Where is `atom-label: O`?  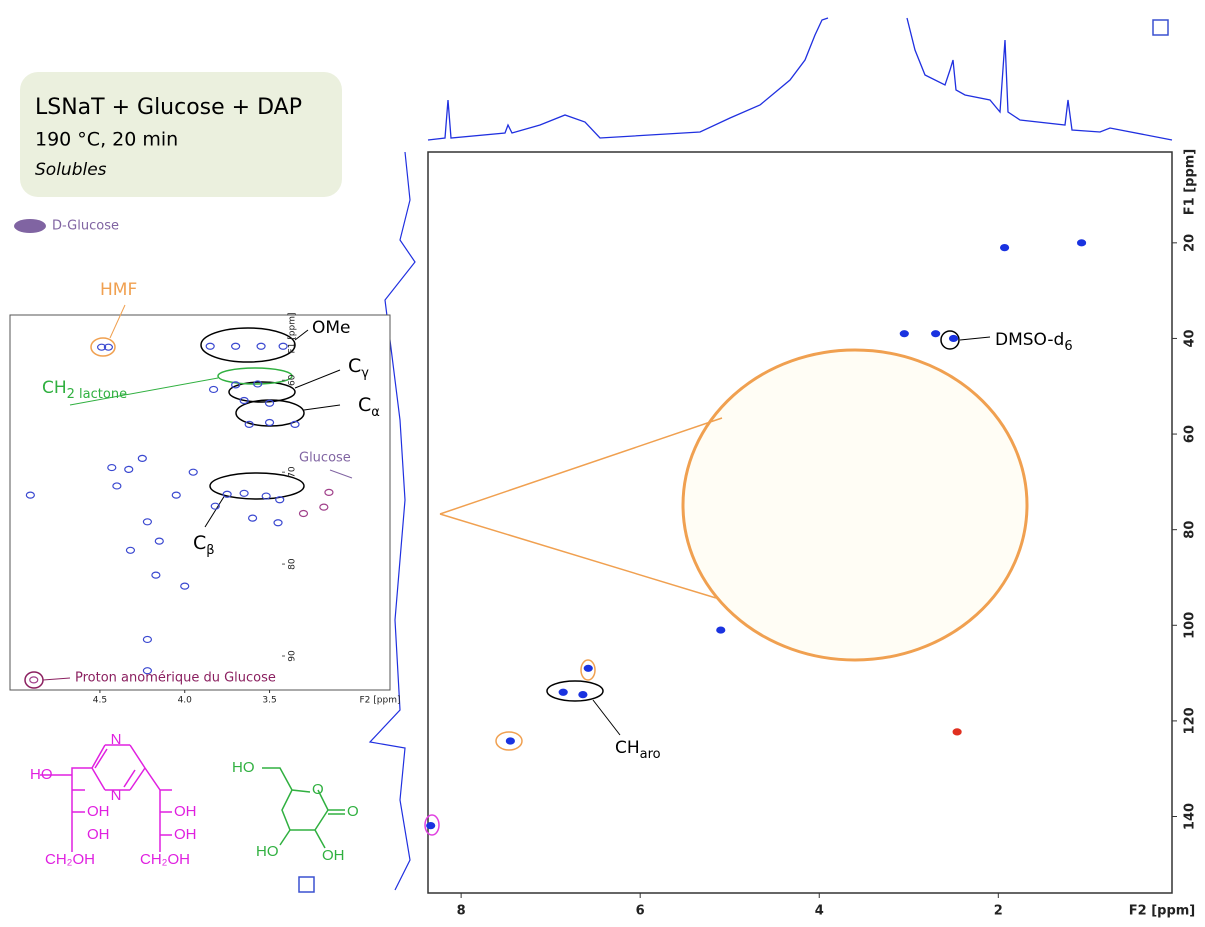 atom-label: O is located at coordinates (353, 811).